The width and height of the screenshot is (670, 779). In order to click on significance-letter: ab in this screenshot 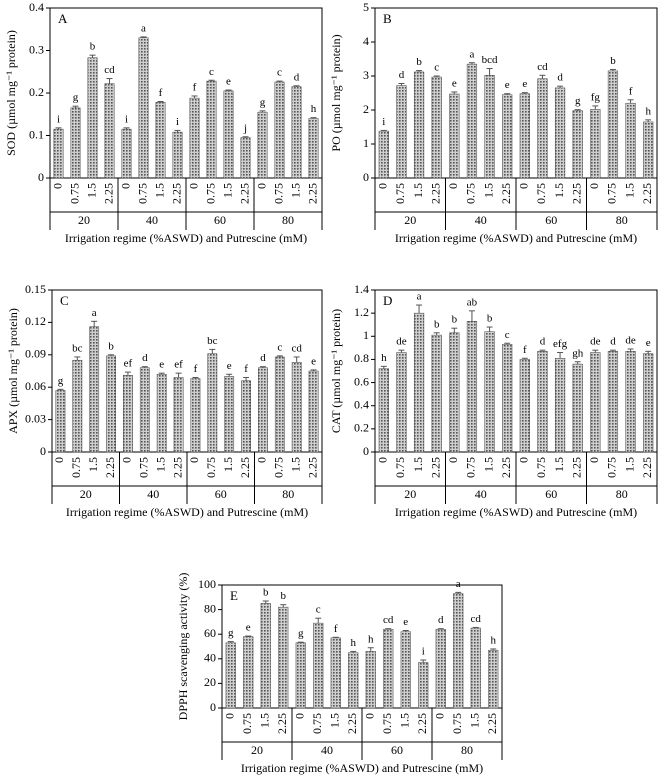, I will do `click(472, 302)`.